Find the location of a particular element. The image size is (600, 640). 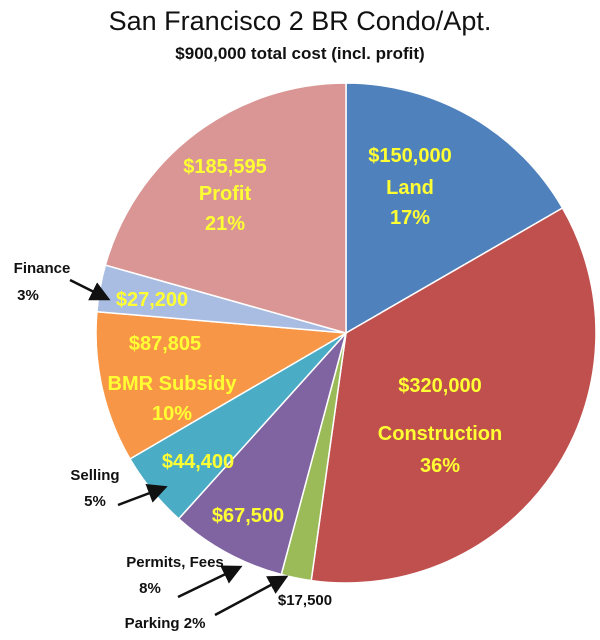

bmr-subsidy-percent-label: 10% is located at coordinates (172, 414).